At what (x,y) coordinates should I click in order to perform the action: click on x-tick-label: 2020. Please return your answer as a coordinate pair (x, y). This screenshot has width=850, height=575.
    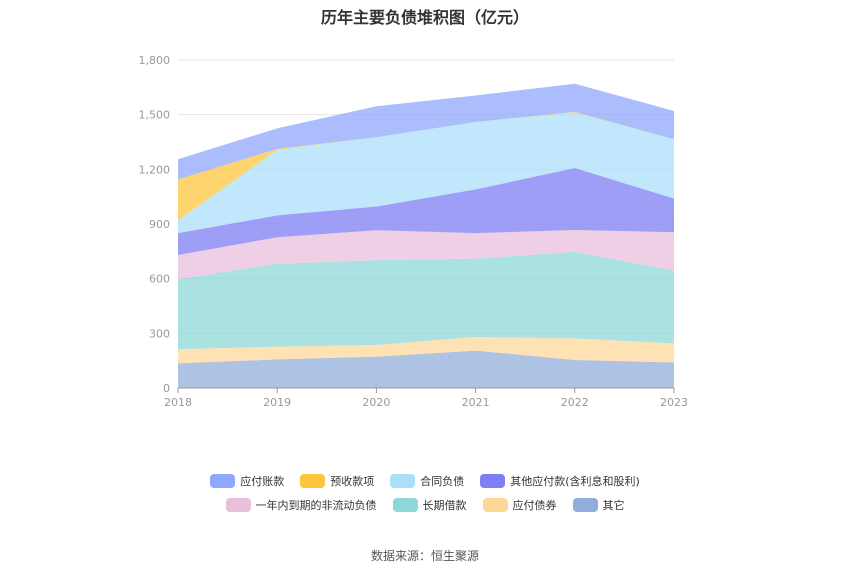
    Looking at the image, I should click on (376, 402).